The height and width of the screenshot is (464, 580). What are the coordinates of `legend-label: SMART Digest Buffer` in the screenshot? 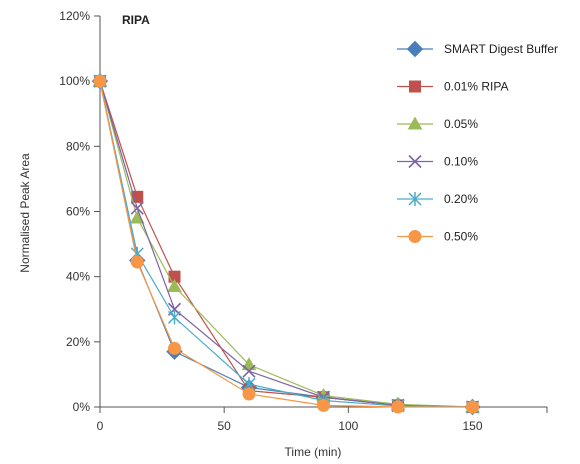 It's located at (501, 49).